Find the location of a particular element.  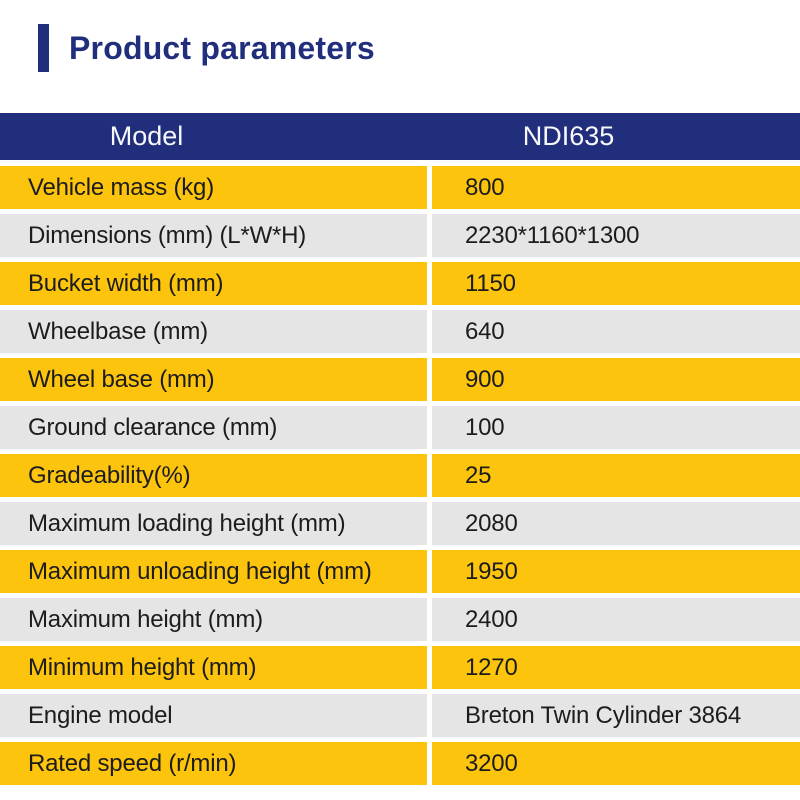

table-row: Rated speed (r/min) 3200 is located at coordinates (400, 763).